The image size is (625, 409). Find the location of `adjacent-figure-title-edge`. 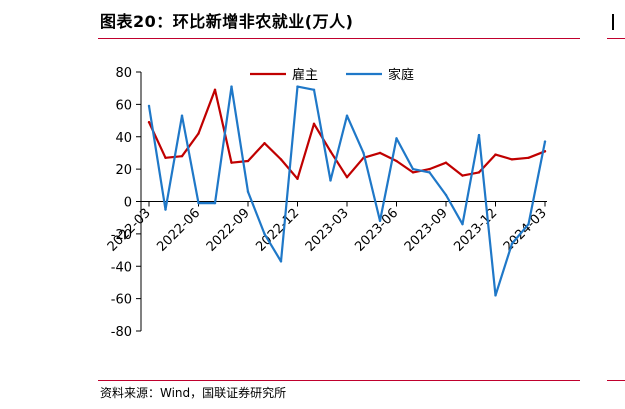

adjacent-figure-title-edge is located at coordinates (613, 22).